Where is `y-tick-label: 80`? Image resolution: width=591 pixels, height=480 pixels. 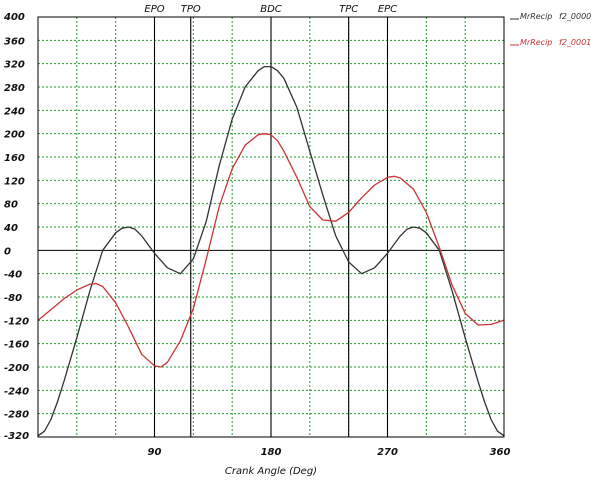 y-tick-label: 80 is located at coordinates (11, 205).